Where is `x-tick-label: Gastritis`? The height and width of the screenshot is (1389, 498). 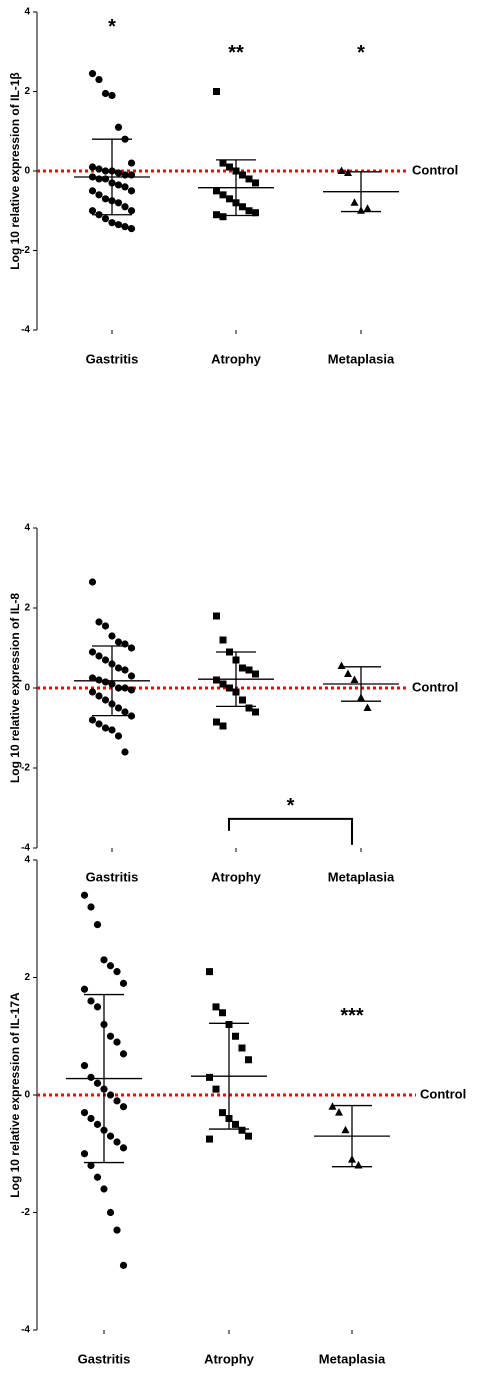 x-tick-label: Gastritis is located at coordinates (112, 358).